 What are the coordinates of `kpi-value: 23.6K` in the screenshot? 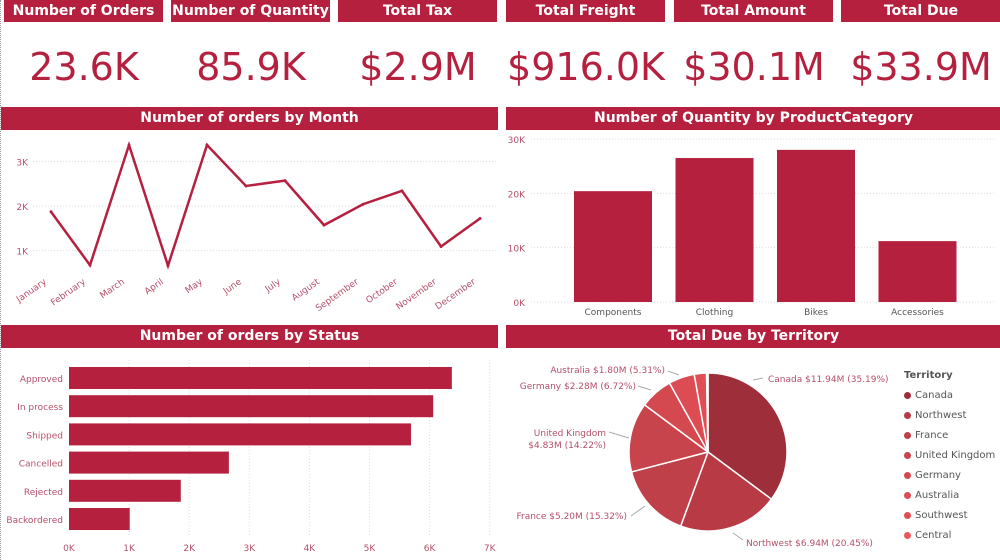 It's located at (84, 67).